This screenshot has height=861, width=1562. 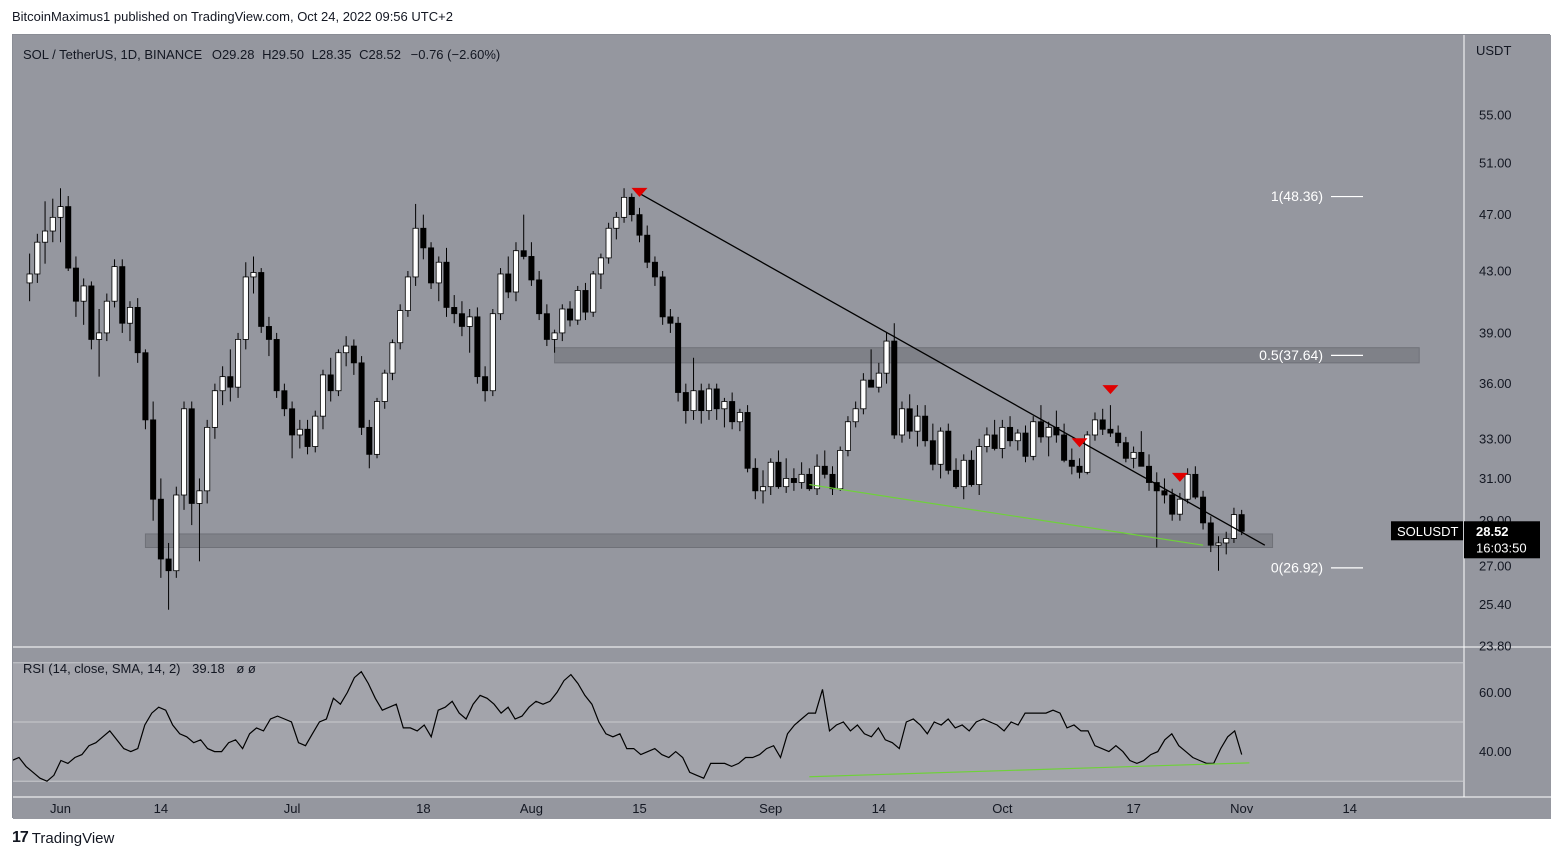 I want to click on rsi-series, so click(x=625, y=726).